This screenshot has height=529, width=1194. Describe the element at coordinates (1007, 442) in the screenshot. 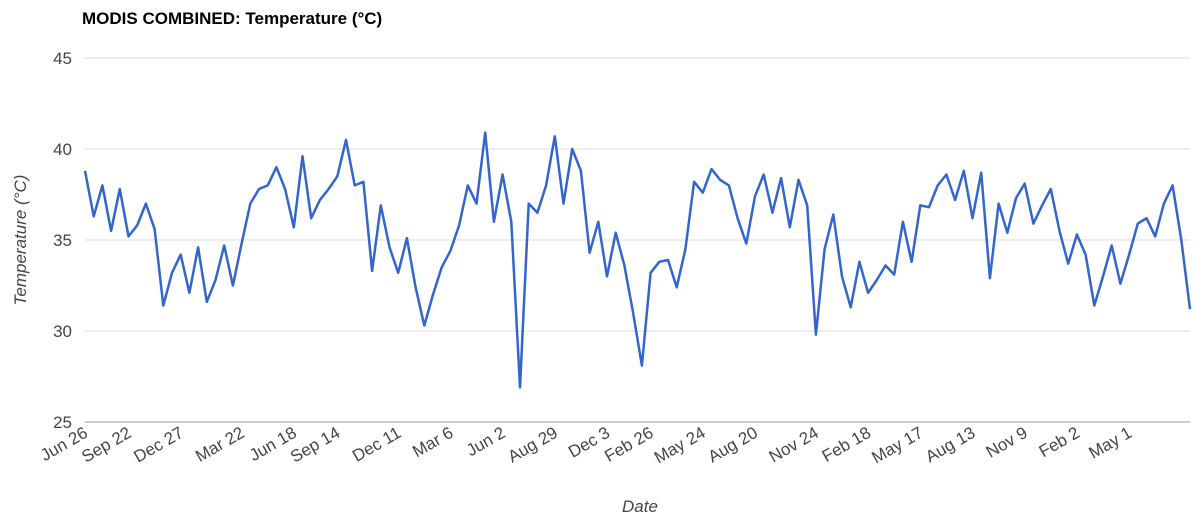

I see `x-tick-label: Nov 9` at that location.